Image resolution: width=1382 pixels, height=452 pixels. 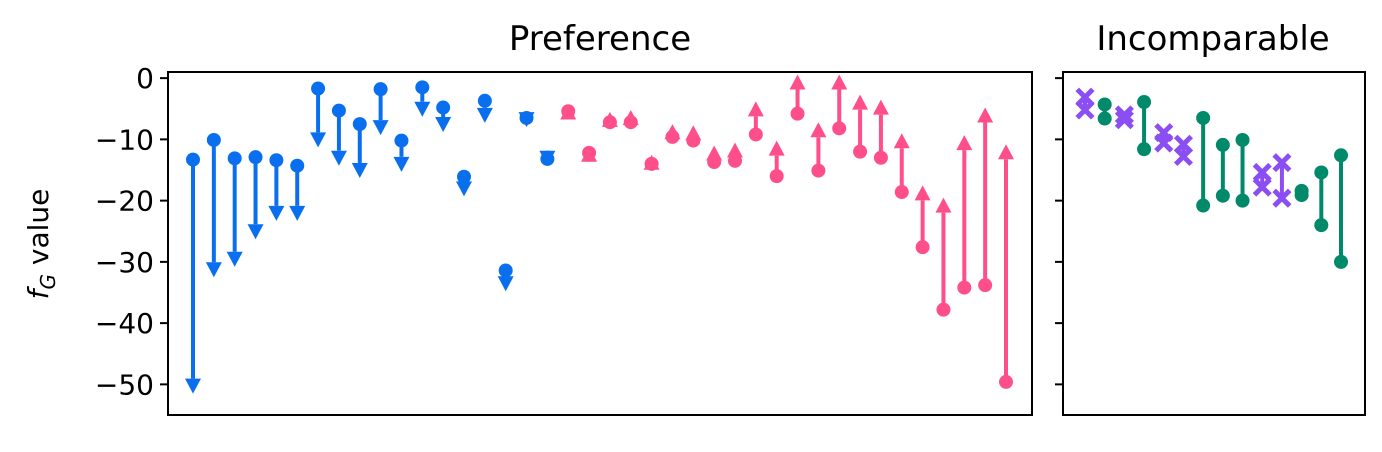 What do you see at coordinates (1211, 178) in the screenshot?
I see `incomparable-marks` at bounding box center [1211, 178].